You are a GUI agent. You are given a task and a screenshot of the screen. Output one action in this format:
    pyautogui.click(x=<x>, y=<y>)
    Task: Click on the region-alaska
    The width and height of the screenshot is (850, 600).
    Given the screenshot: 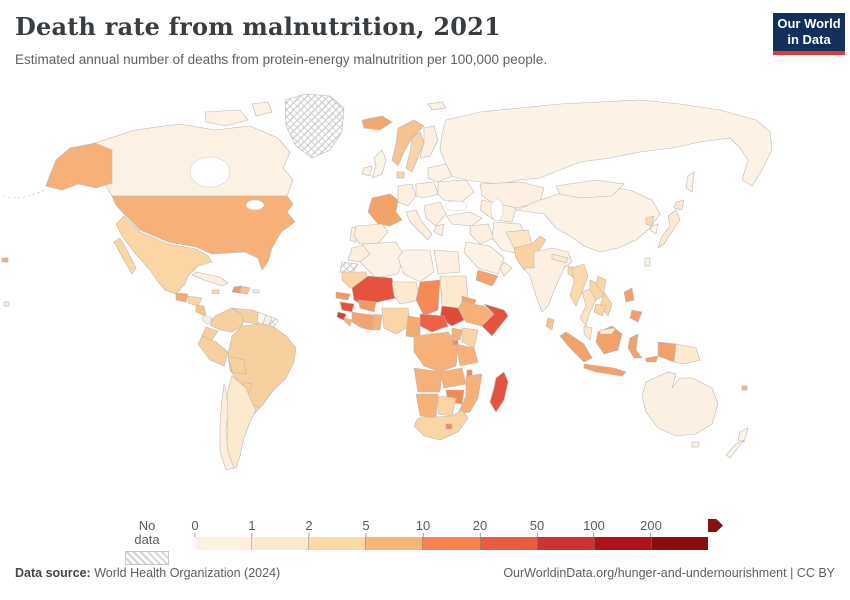 What is the action you would take?
    pyautogui.click(x=79, y=166)
    